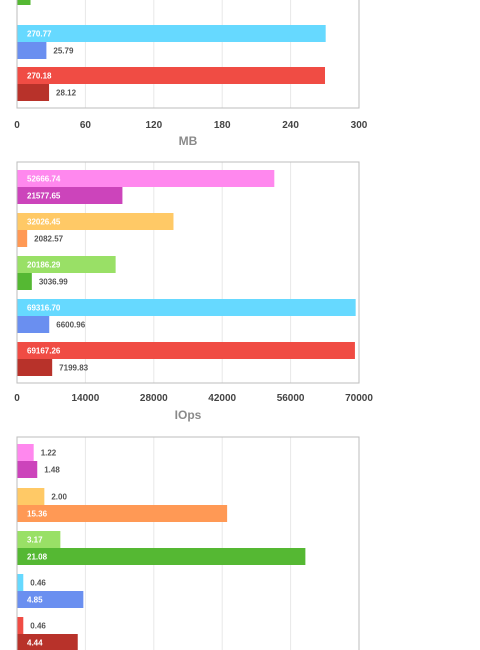 Image resolution: width=480 pixels, height=650 pixels. I want to click on tick-label: 42000, so click(222, 398).